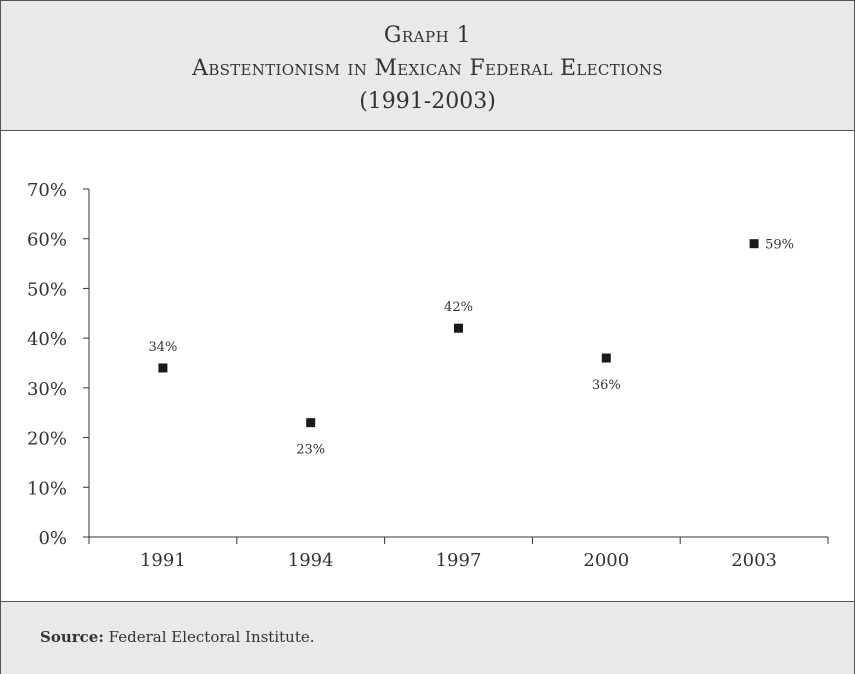  What do you see at coordinates (427, 35) in the screenshot?
I see `graph-number: Graph 1` at bounding box center [427, 35].